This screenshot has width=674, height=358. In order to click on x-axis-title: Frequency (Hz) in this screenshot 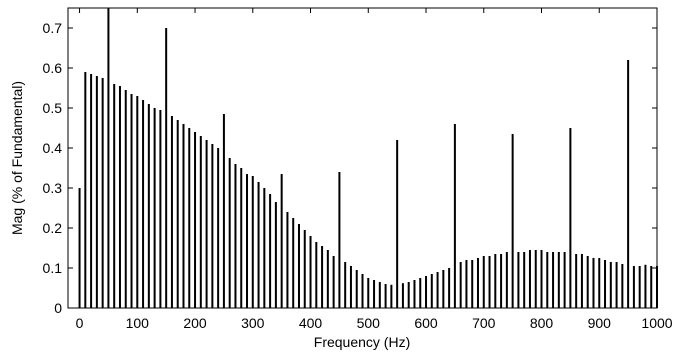, I will do `click(362, 342)`.